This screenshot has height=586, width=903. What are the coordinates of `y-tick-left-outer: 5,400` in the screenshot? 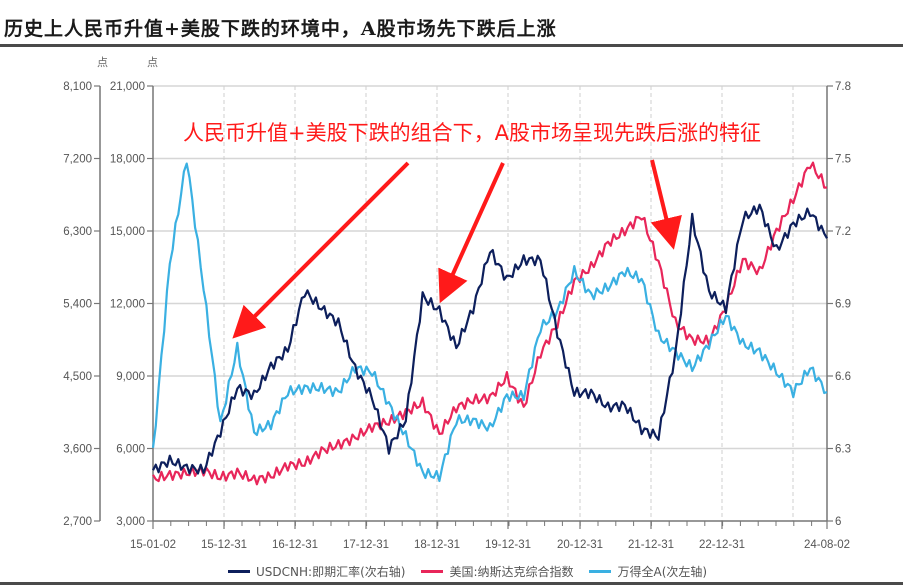 It's located at (77, 305).